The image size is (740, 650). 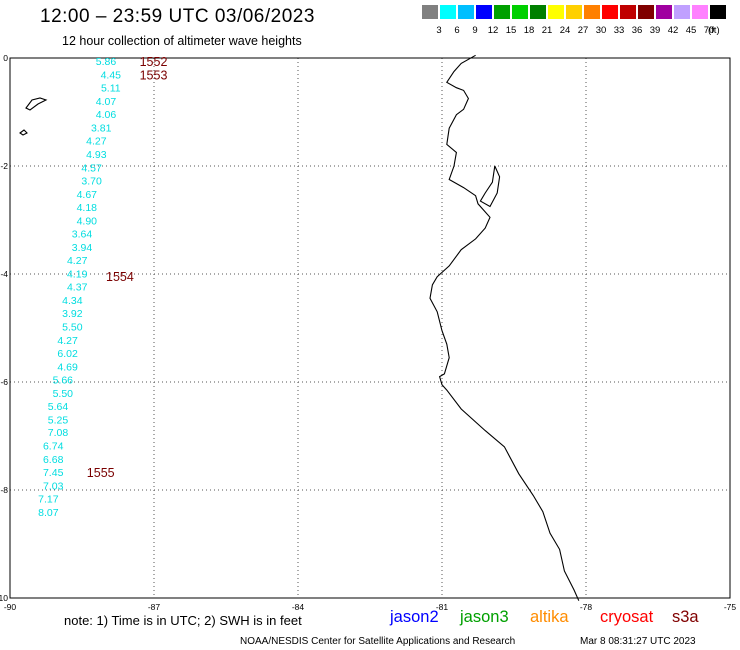 What do you see at coordinates (48, 500) in the screenshot?
I see `wave-height-label: 7.17` at bounding box center [48, 500].